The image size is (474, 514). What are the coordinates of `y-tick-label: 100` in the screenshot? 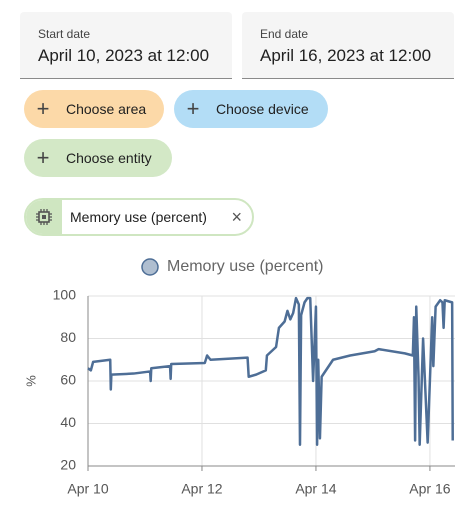 It's located at (65, 295).